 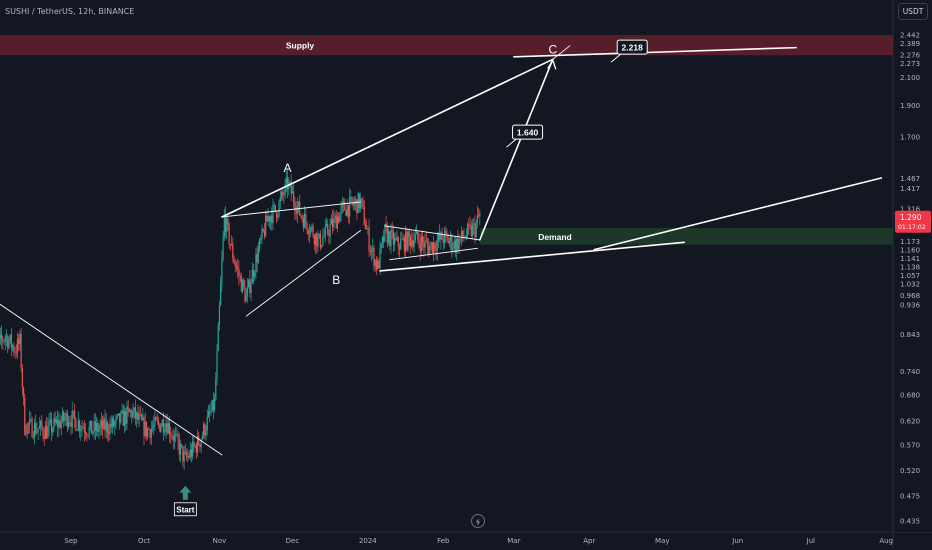 What do you see at coordinates (910, 242) in the screenshot?
I see `price-tick-label: 1.173` at bounding box center [910, 242].